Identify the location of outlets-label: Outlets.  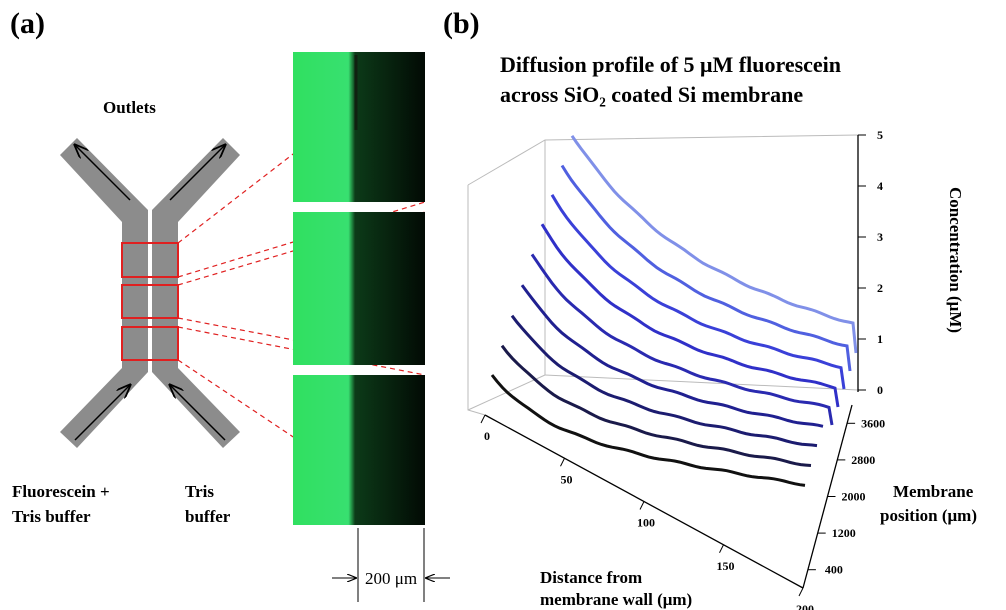
(129, 107).